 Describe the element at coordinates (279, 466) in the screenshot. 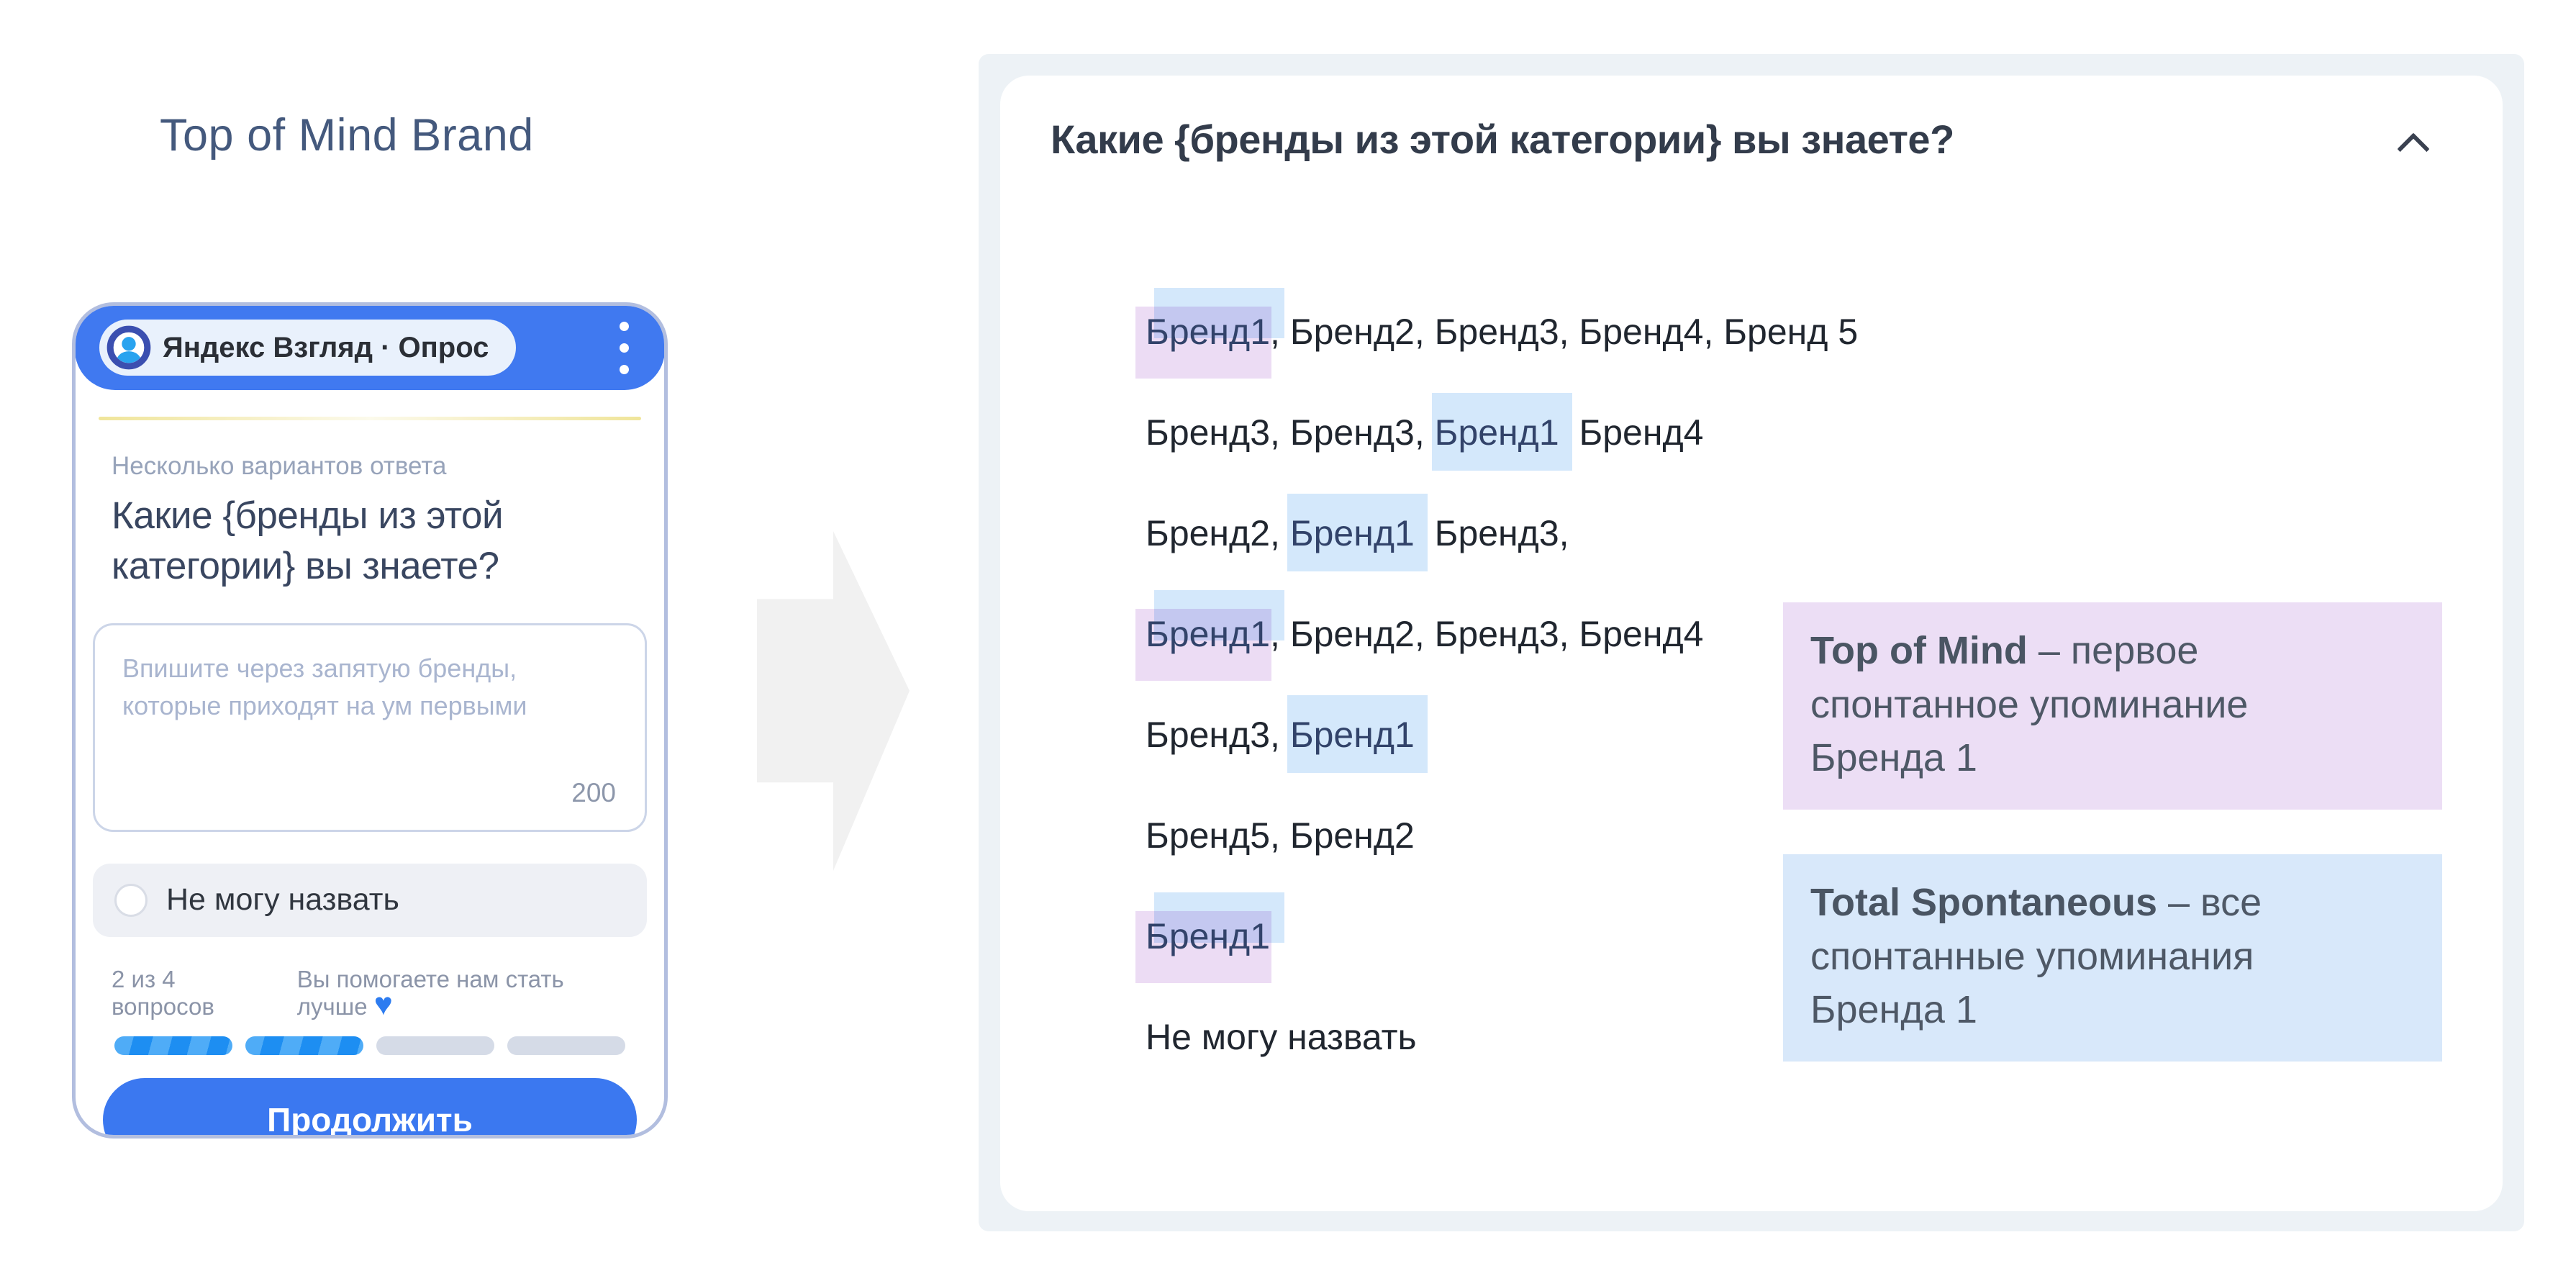

I see `question-type-label: Несколько вариантов ответа` at that location.